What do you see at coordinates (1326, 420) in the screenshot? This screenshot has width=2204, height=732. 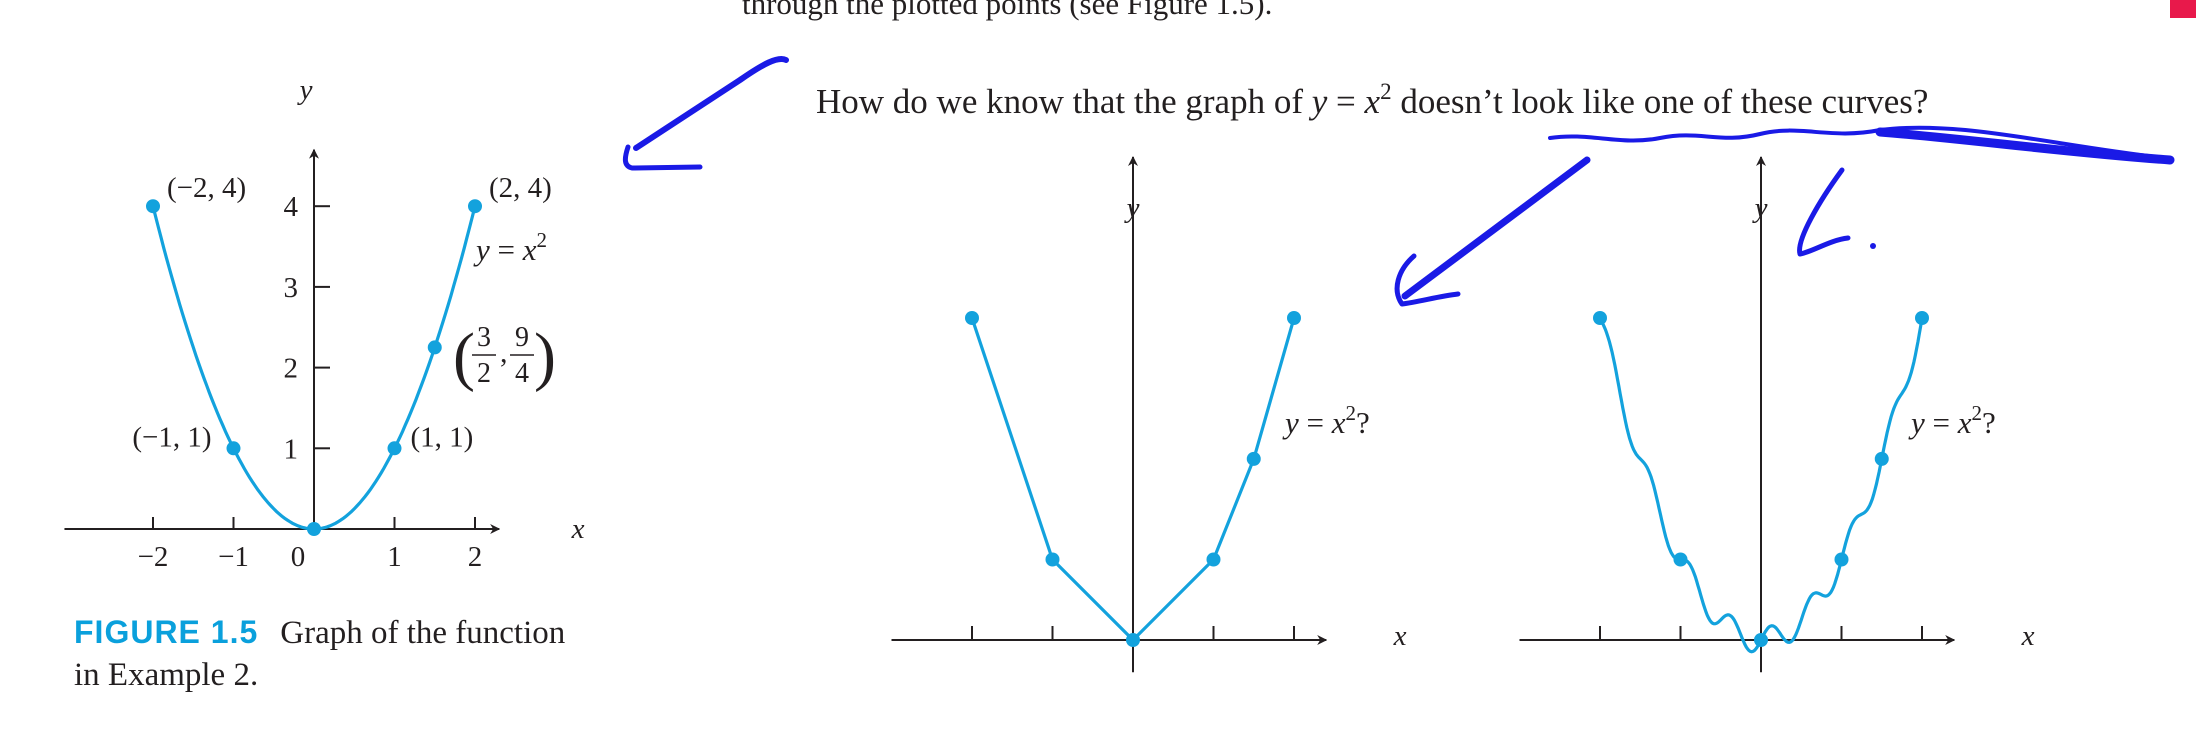 I see `chart2-curve-label: y = x2?` at bounding box center [1326, 420].